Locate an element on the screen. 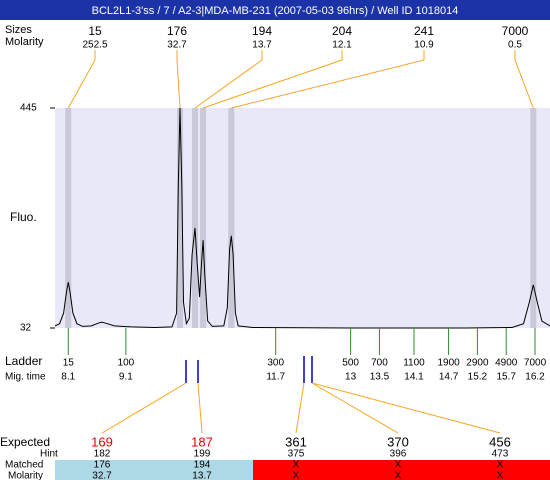 This screenshot has height=480, width=550. peak-size: 241 is located at coordinates (424, 31).